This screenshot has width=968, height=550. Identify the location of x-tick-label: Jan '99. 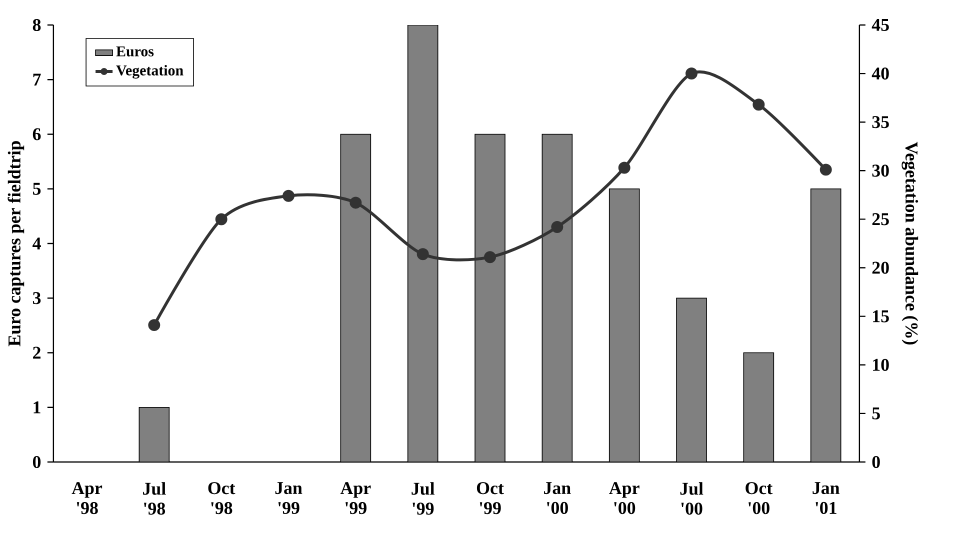
(288, 498).